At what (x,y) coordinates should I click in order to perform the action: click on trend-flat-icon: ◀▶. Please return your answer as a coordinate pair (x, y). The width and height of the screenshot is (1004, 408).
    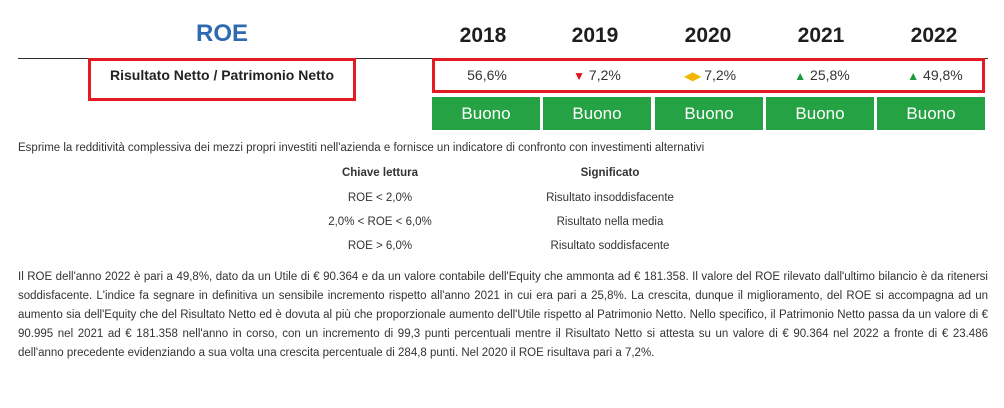
    Looking at the image, I should click on (692, 76).